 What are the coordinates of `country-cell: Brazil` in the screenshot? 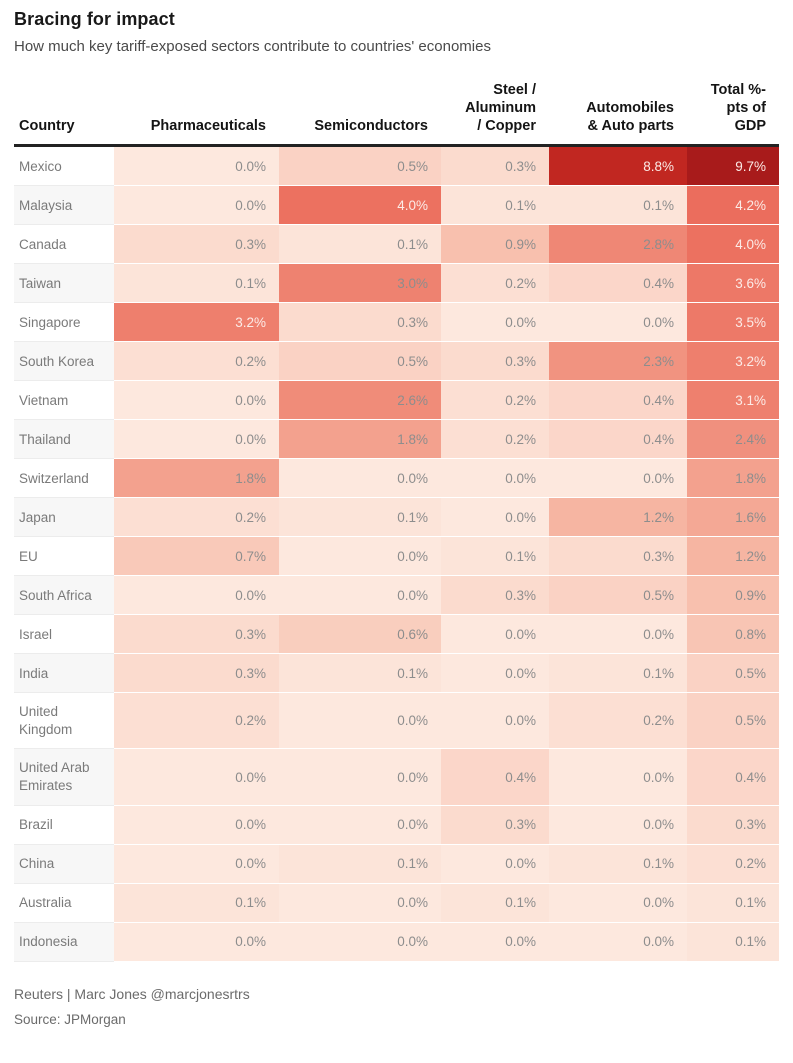 It's located at (64, 825).